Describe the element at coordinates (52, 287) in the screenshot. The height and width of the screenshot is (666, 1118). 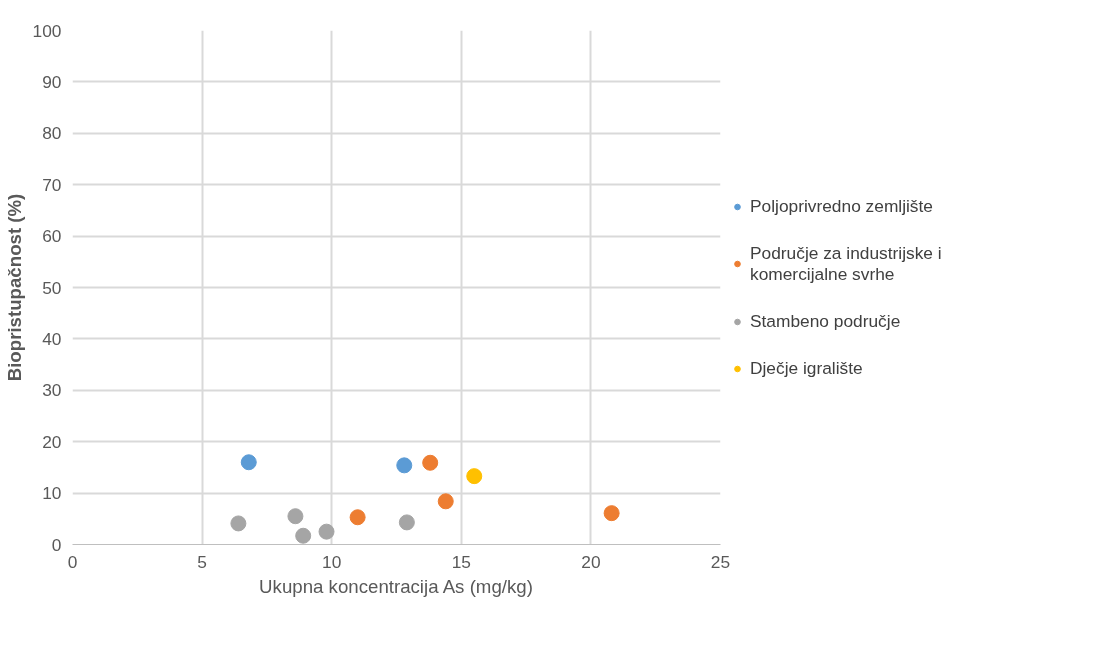
I see `y-tick-label: 50` at that location.